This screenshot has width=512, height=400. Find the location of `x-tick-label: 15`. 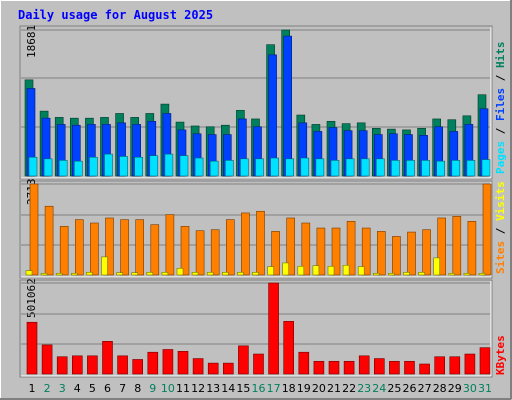

x-tick-label: 15 is located at coordinates (243, 388).